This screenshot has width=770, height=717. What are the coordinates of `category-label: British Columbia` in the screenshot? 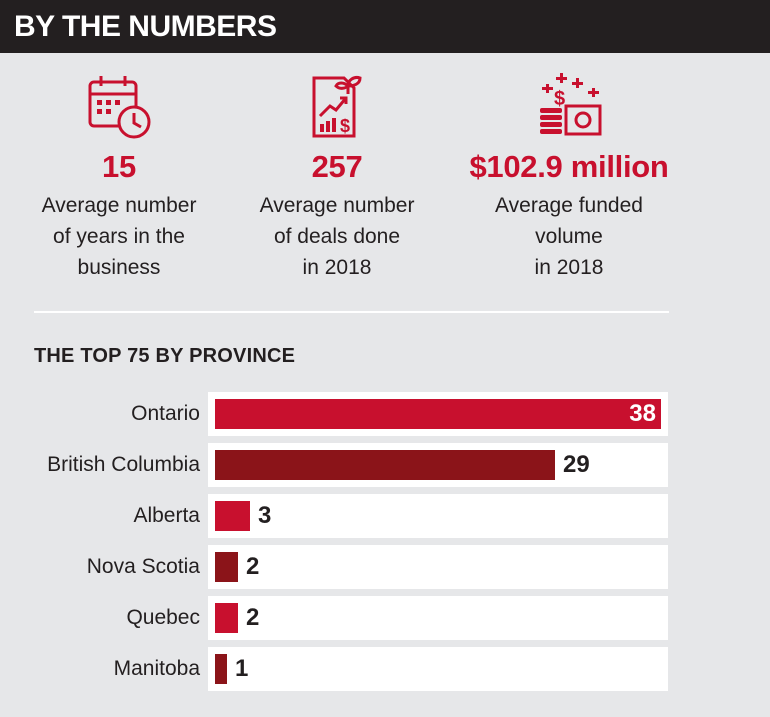 It's located at (123, 464).